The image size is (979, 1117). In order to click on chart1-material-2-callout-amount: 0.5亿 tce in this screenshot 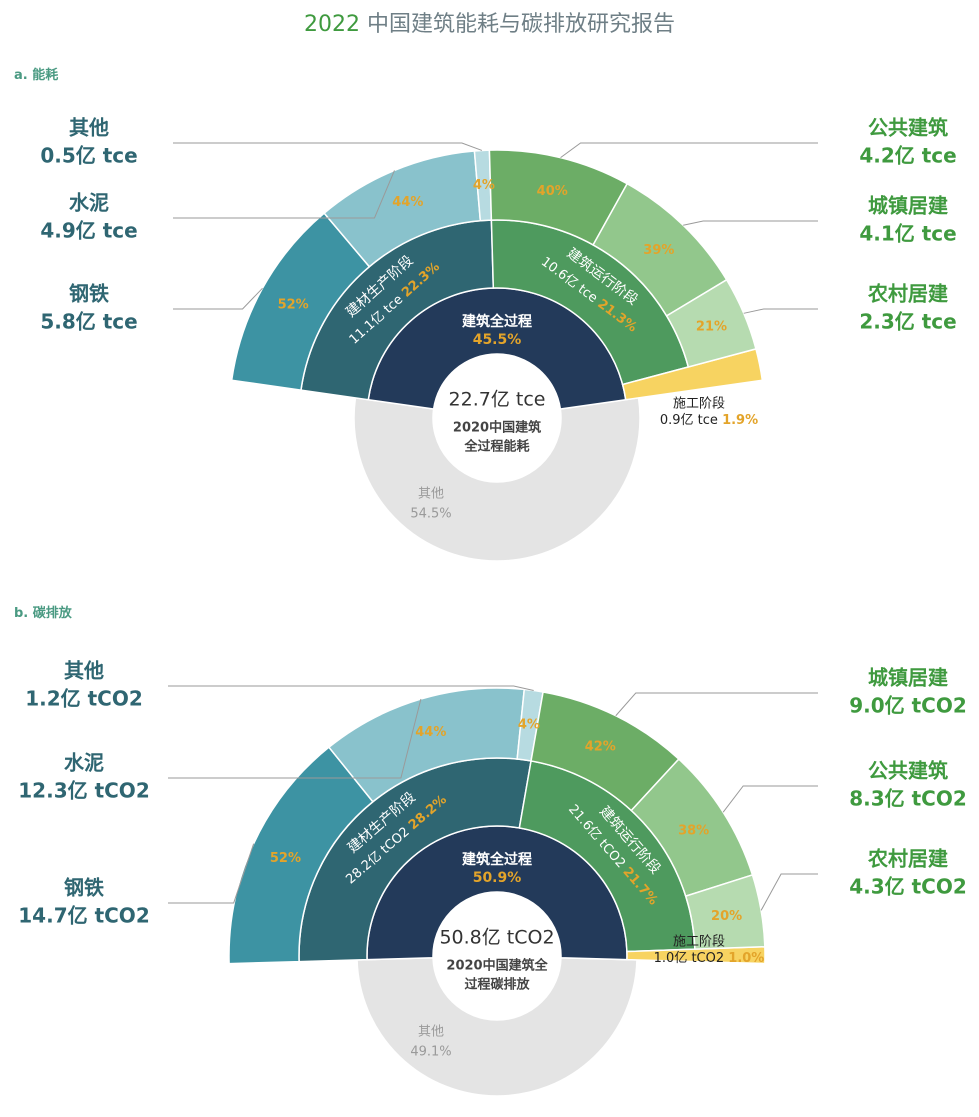, I will do `click(88, 156)`.